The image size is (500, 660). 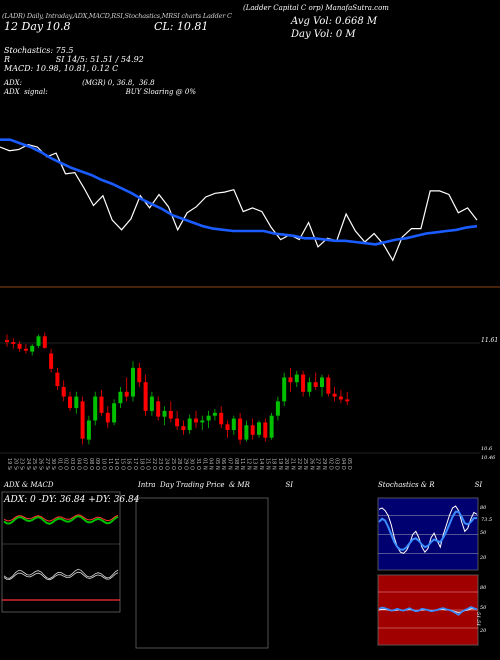 I want to click on date-tick: 21 Oct, so click(x=148, y=464).